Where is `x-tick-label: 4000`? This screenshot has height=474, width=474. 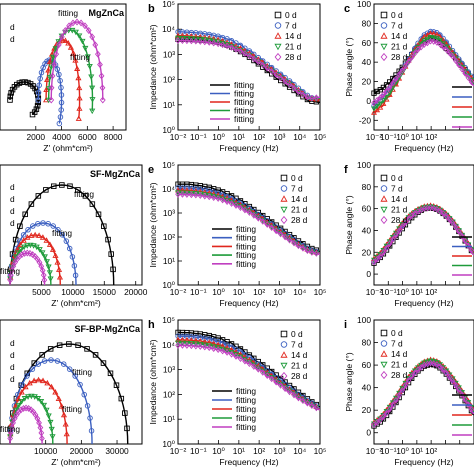
x-tick-label: 4000 is located at coordinates (61, 137).